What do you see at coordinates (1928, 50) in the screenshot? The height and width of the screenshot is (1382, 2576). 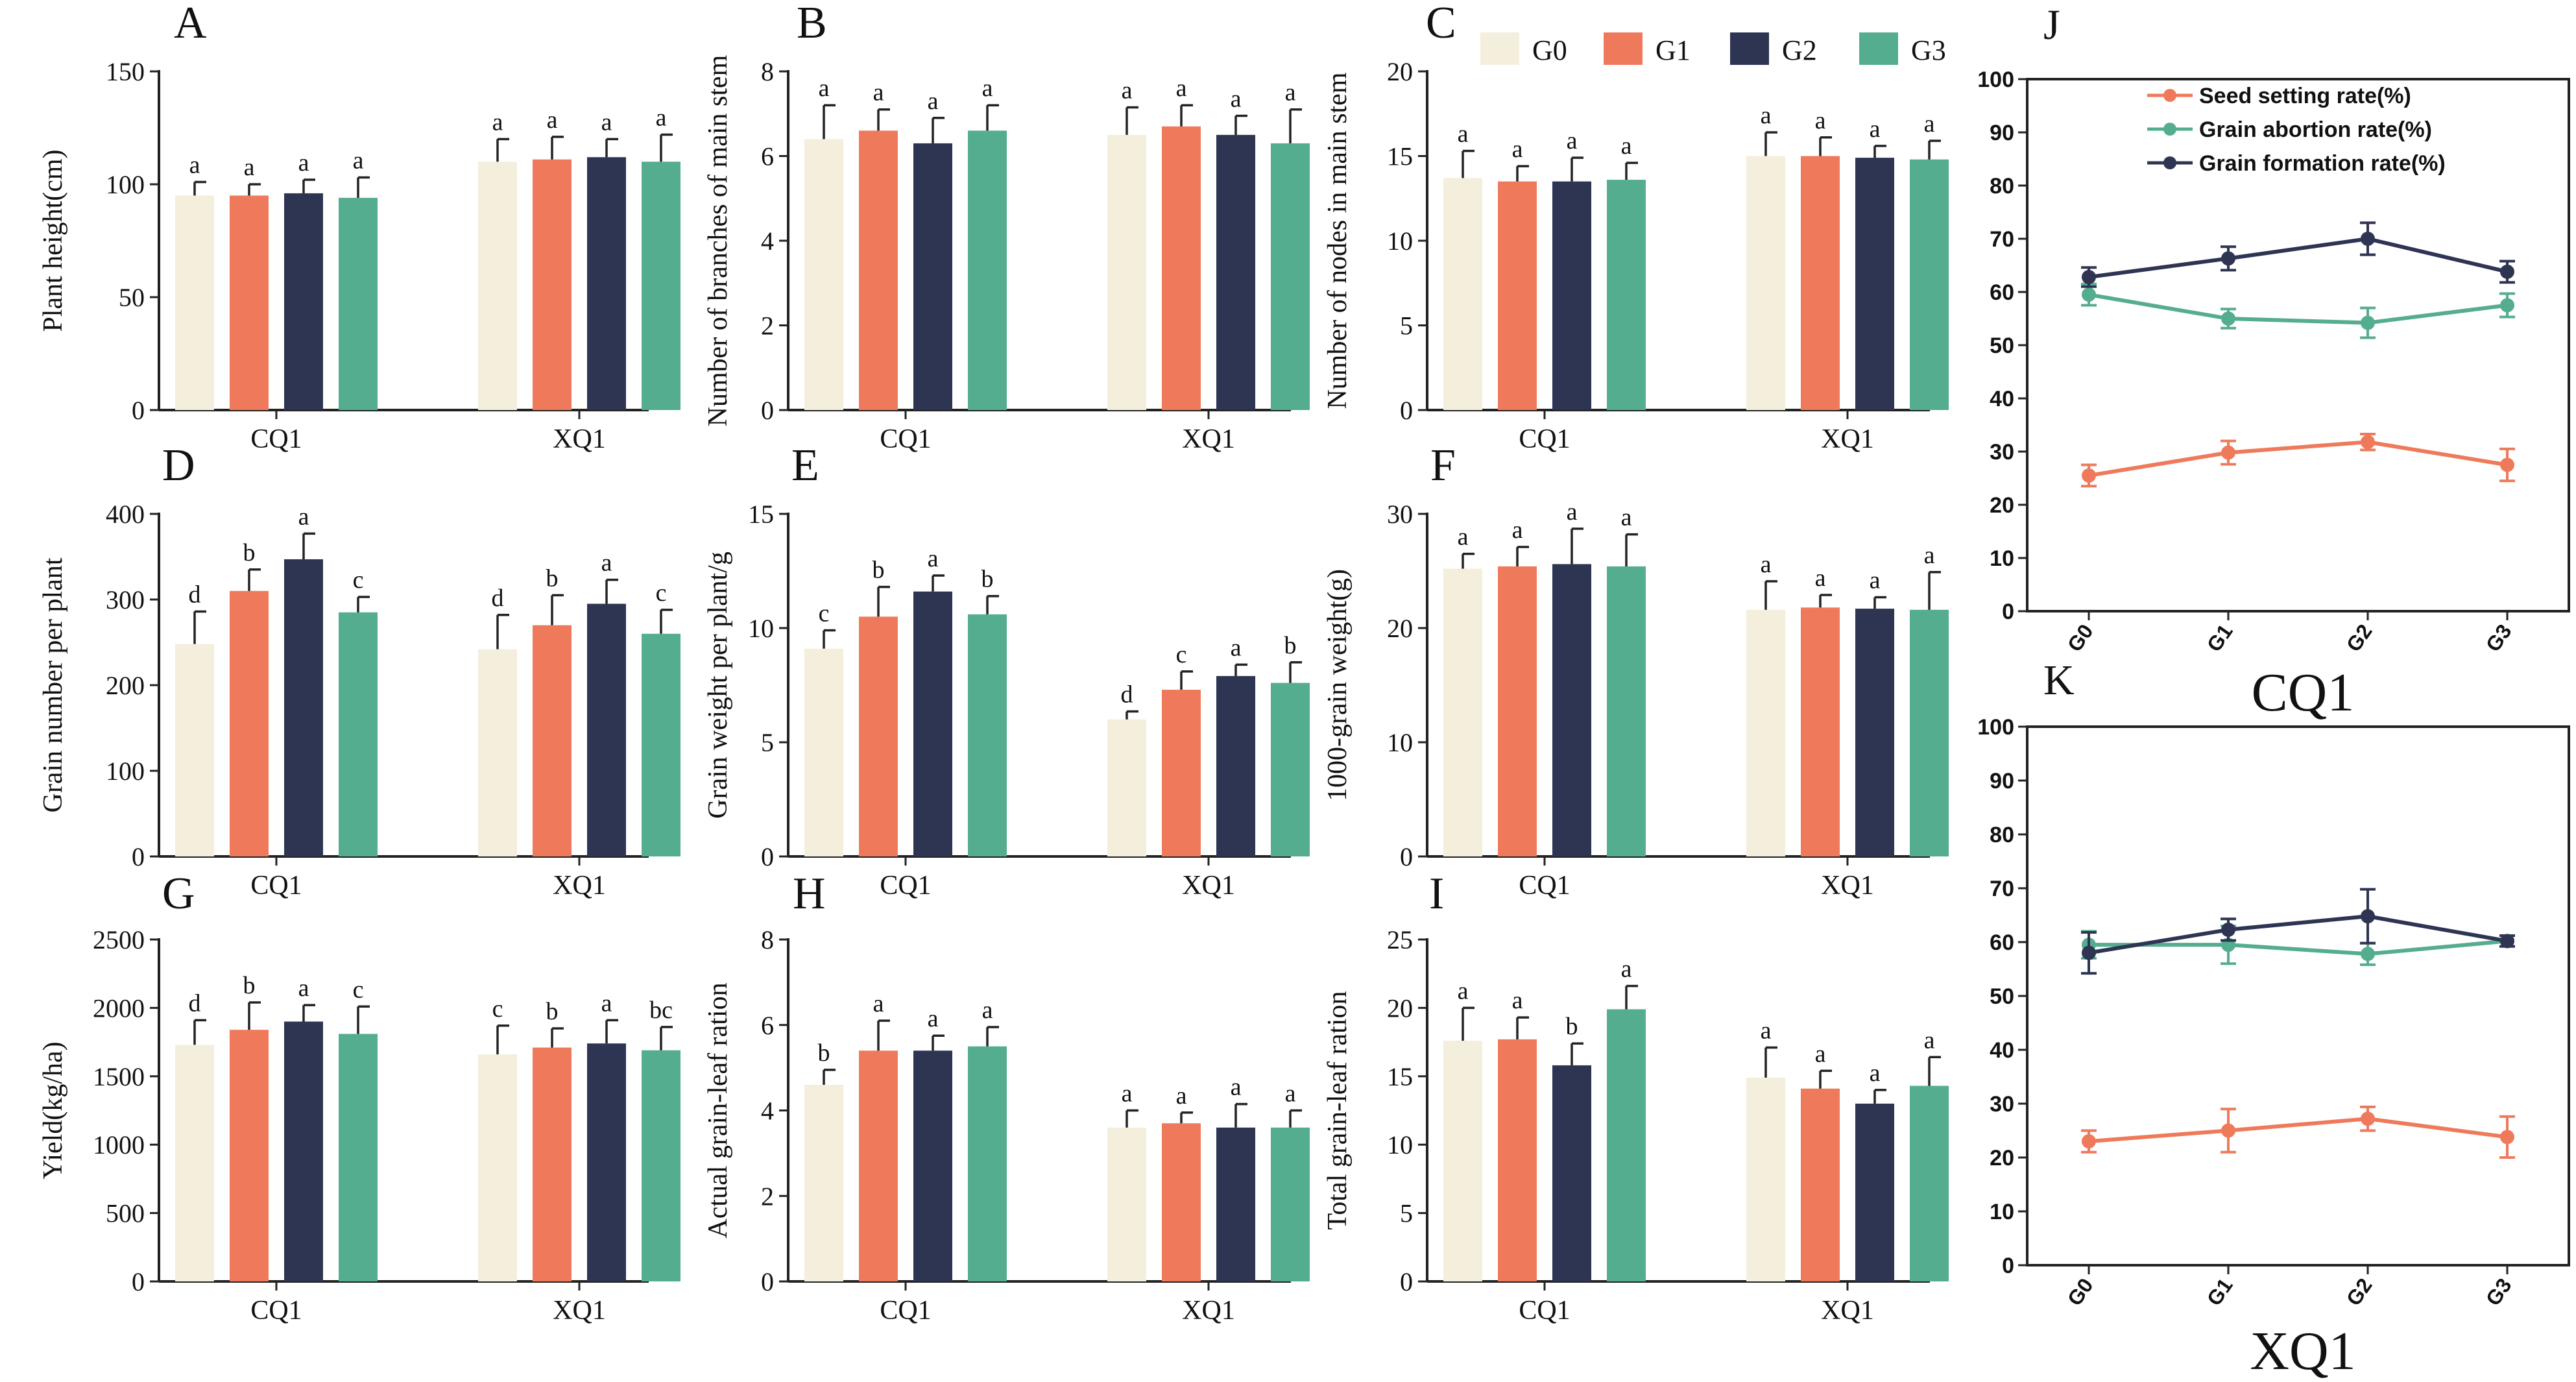 I see `legend-label-g3: G3` at bounding box center [1928, 50].